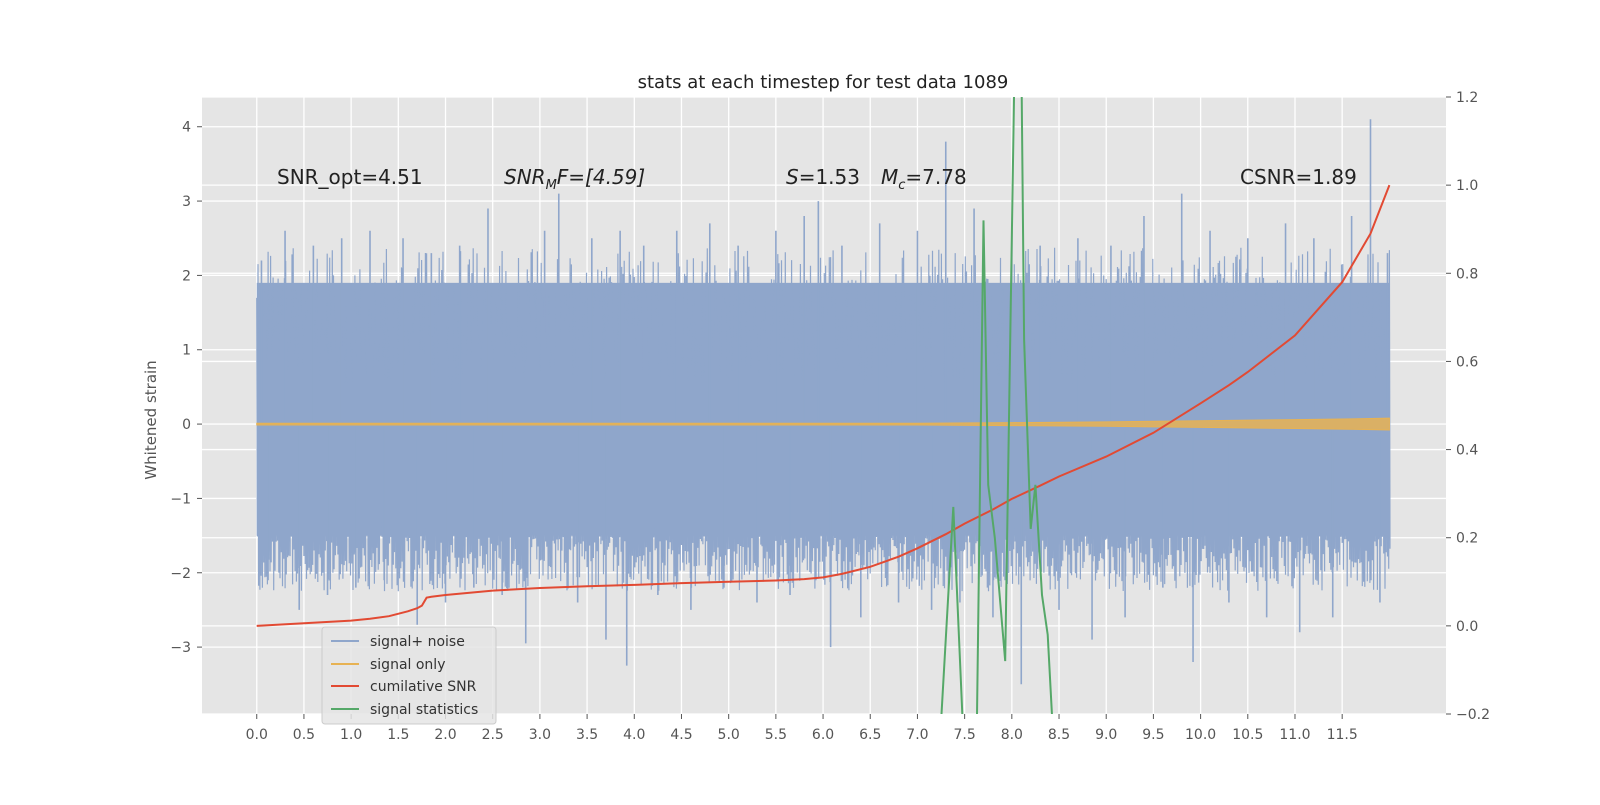  I want to click on y-tick-label: 1, so click(186, 351).